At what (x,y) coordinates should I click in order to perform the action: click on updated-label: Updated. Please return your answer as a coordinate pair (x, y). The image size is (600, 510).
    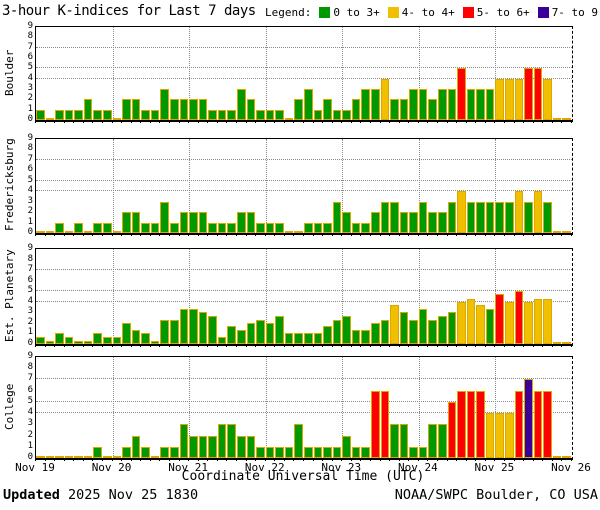
    Looking at the image, I should click on (31, 495).